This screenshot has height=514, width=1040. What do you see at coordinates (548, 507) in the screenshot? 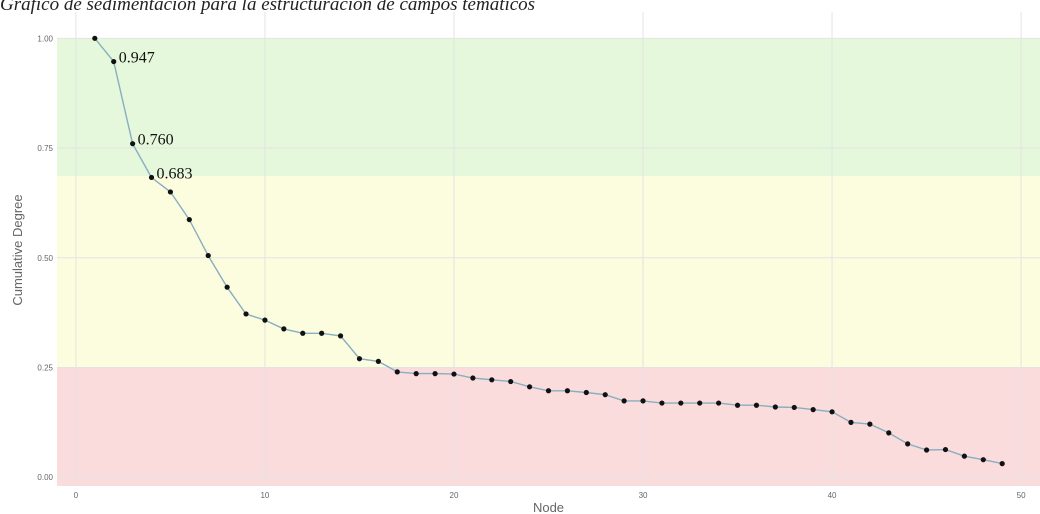
I see `x-axis-label: Node` at bounding box center [548, 507].